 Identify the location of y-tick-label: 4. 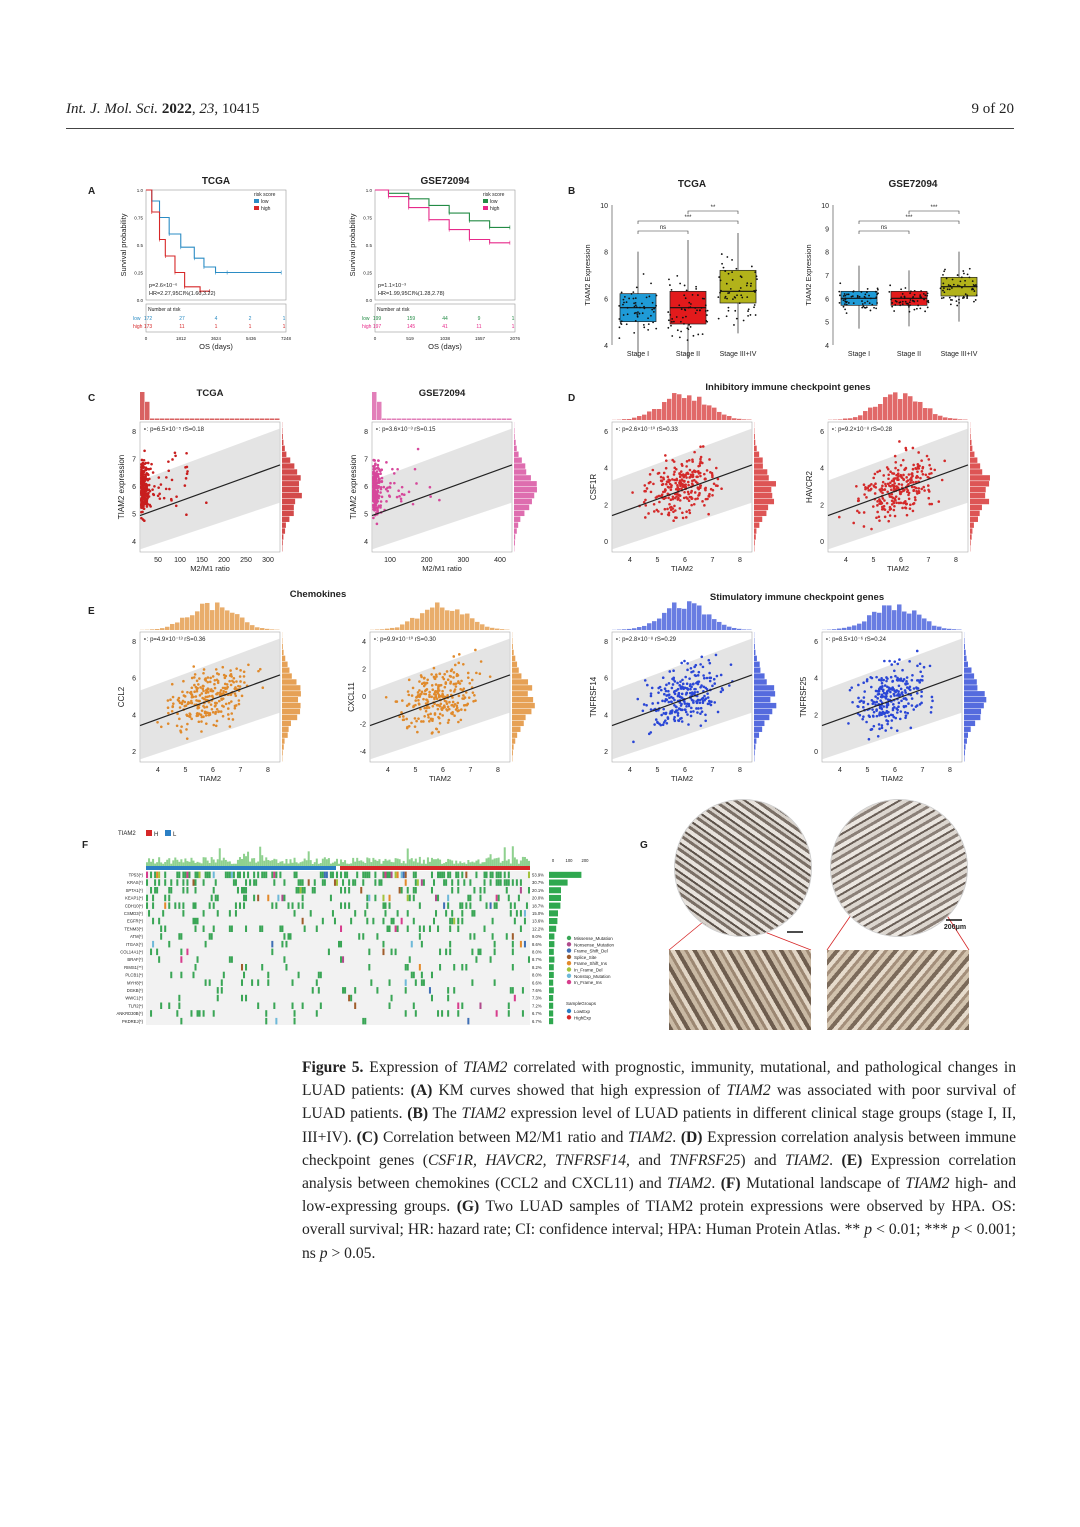
(134, 715).